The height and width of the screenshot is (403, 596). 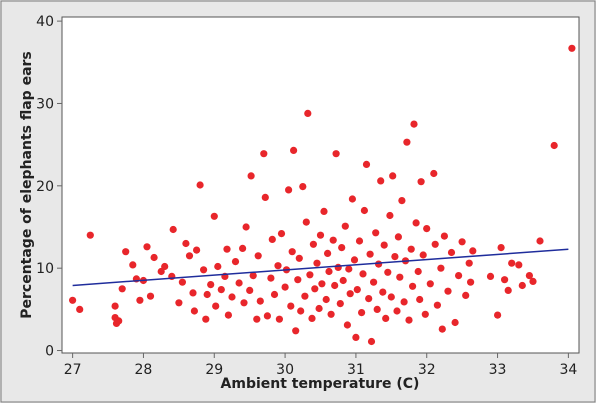 What do you see at coordinates (144, 370) in the screenshot?
I see `x-tick-label: 28` at bounding box center [144, 370].